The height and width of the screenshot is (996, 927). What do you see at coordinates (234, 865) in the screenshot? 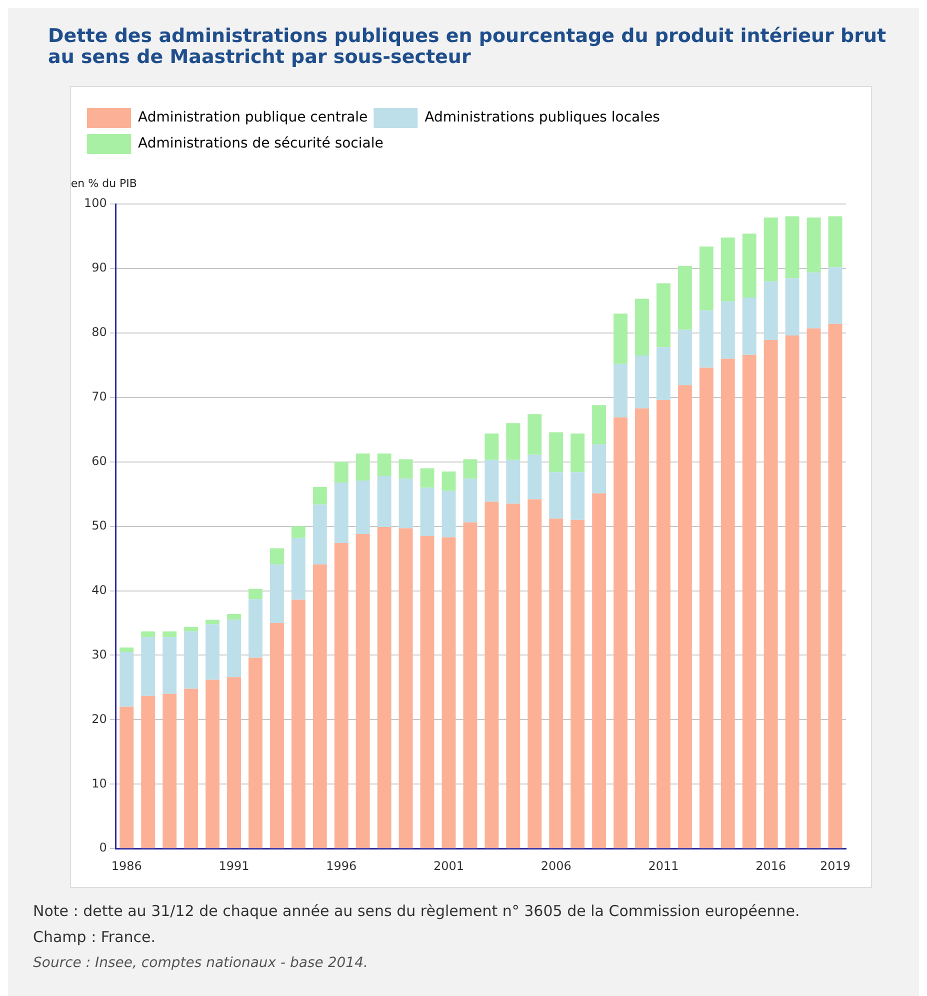
I see `x-tick-label: 1991` at bounding box center [234, 865].